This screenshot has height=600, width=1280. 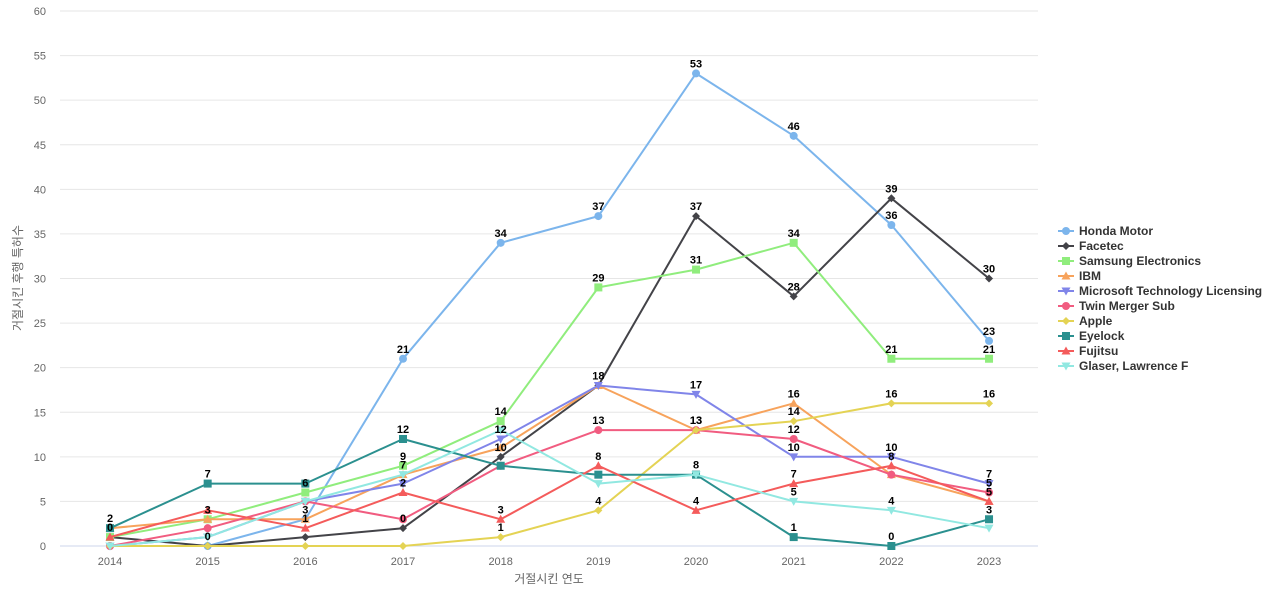 I want to click on series-line, so click(x=549, y=488).